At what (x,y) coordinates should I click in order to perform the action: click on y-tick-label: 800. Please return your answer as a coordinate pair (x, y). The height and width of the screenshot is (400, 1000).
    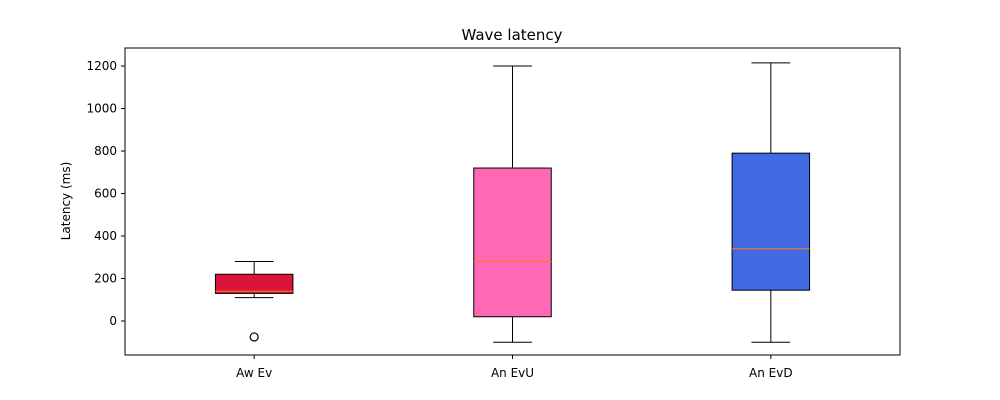
    Looking at the image, I should click on (105, 151).